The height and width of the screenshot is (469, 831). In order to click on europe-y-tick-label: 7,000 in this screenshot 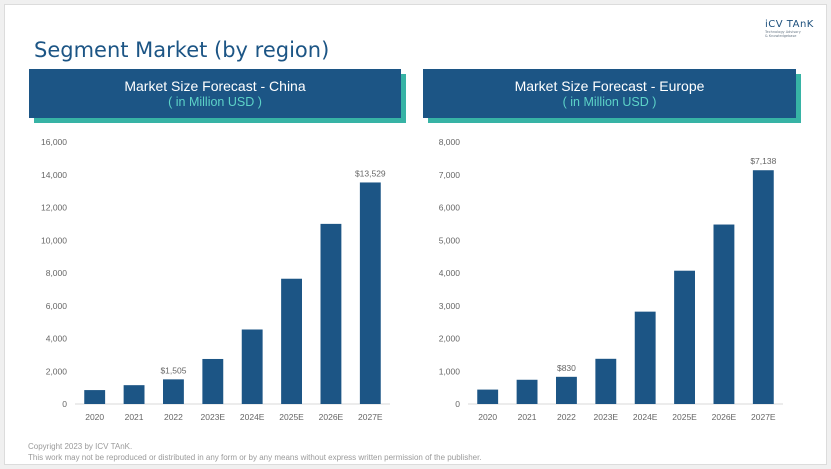, I will do `click(450, 175)`.